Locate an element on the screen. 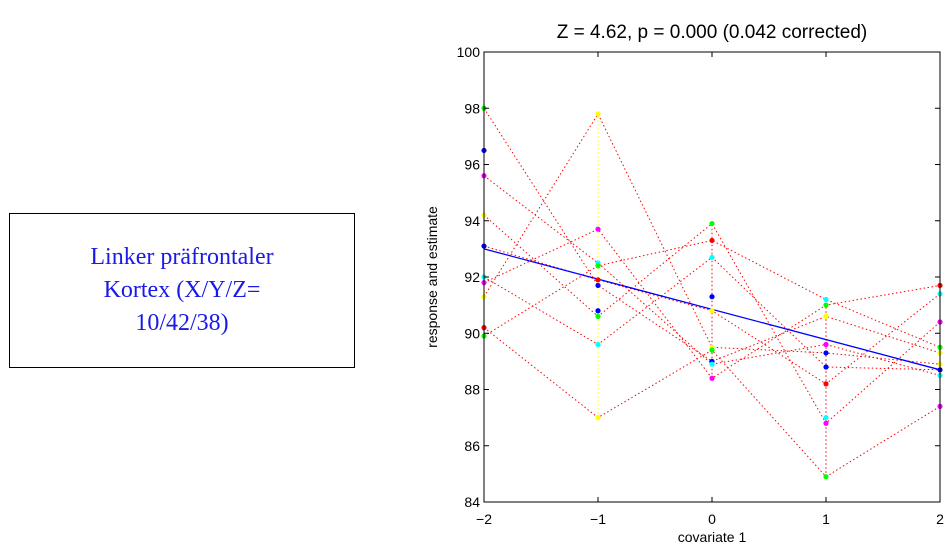 This screenshot has width=946, height=547. chart-title: Z = 4.62, p = 0.000 (0.042 corrected) is located at coordinates (712, 32).